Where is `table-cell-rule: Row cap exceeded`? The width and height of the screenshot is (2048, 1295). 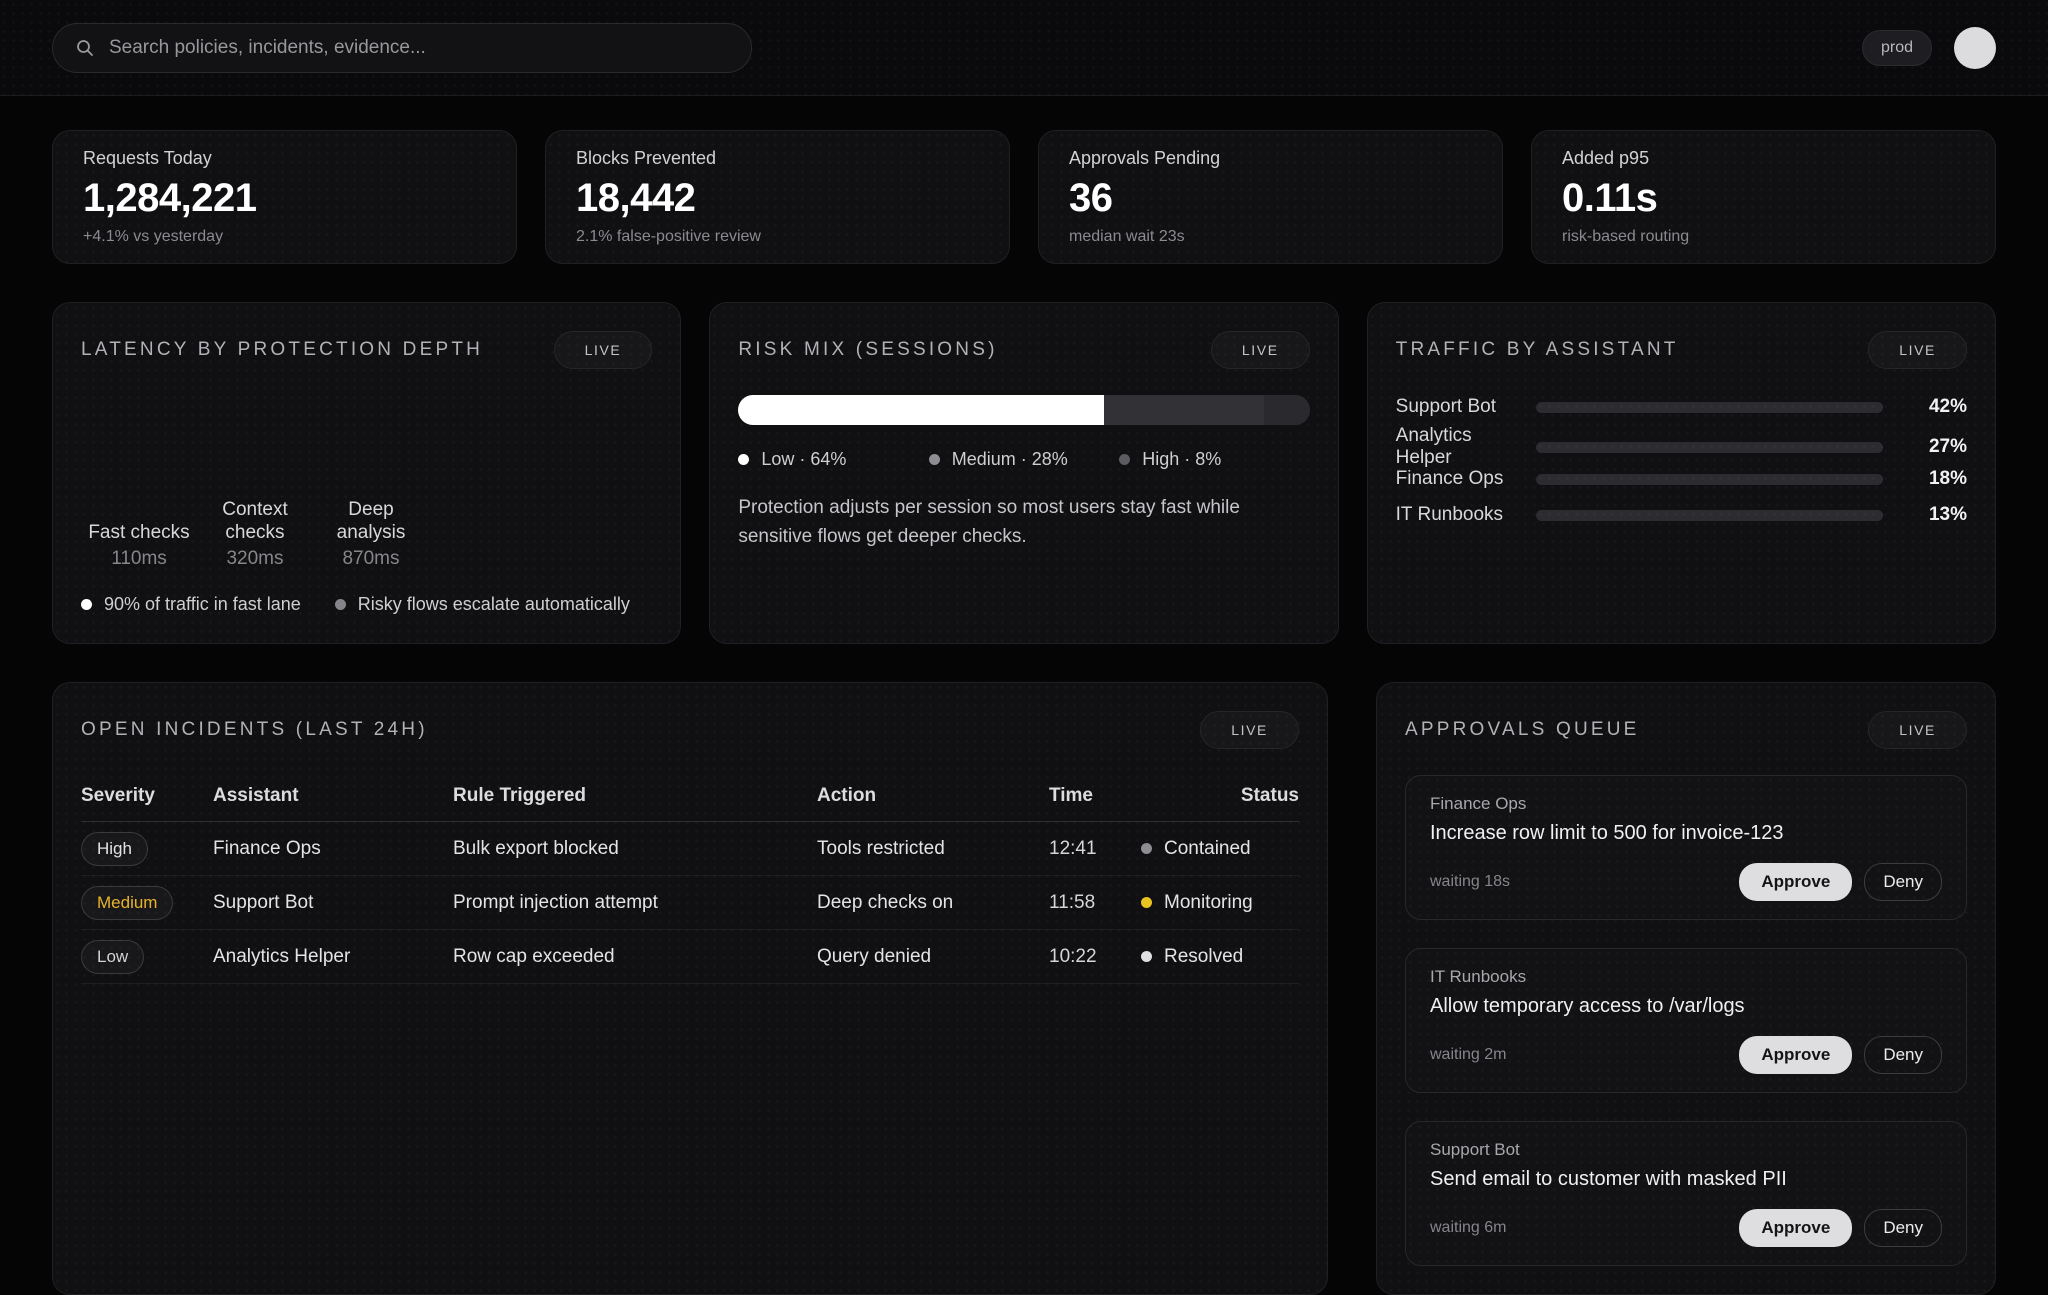 table-cell-rule: Row cap exceeded is located at coordinates (635, 957).